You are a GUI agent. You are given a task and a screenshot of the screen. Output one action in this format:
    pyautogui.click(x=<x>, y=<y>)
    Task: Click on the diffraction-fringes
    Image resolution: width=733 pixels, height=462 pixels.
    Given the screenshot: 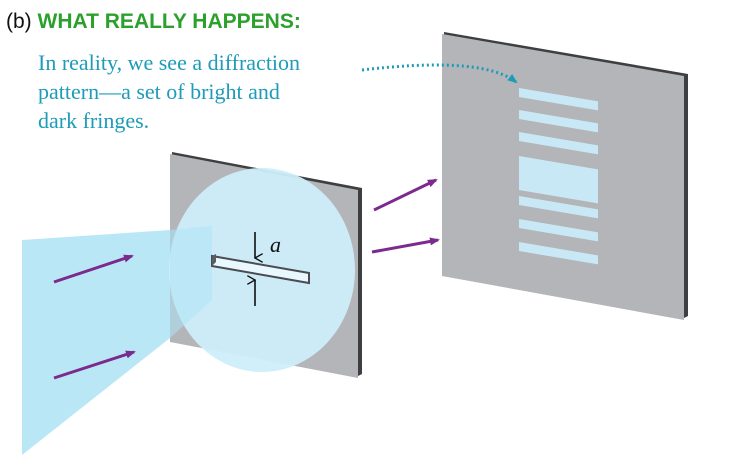 What is the action you would take?
    pyautogui.click(x=558, y=176)
    